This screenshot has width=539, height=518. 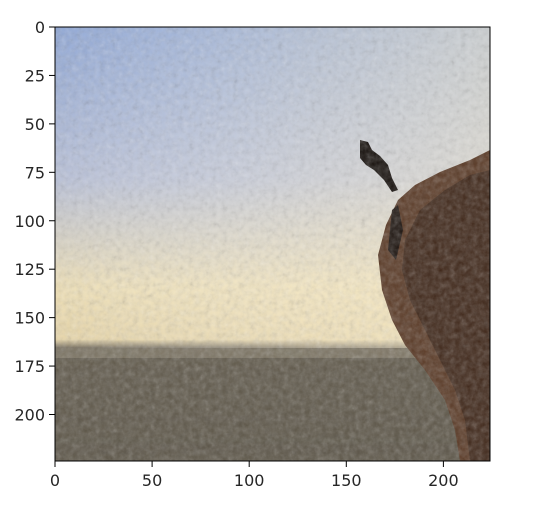 What do you see at coordinates (29, 318) in the screenshot?
I see `y-tick-label: 150` at bounding box center [29, 318].